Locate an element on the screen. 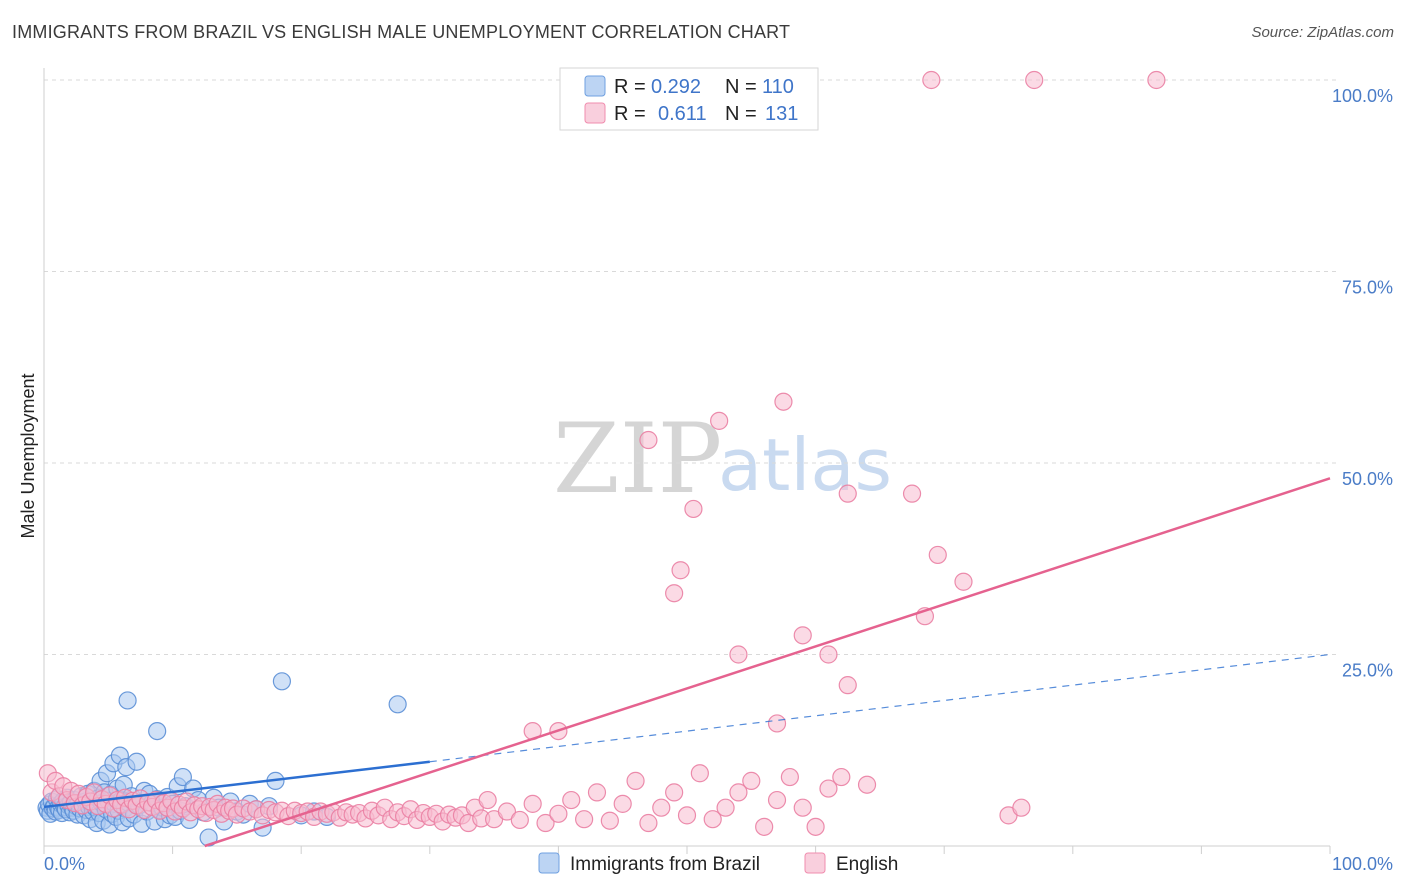  legend-top-r-value-blue: 0.292 is located at coordinates (676, 87).